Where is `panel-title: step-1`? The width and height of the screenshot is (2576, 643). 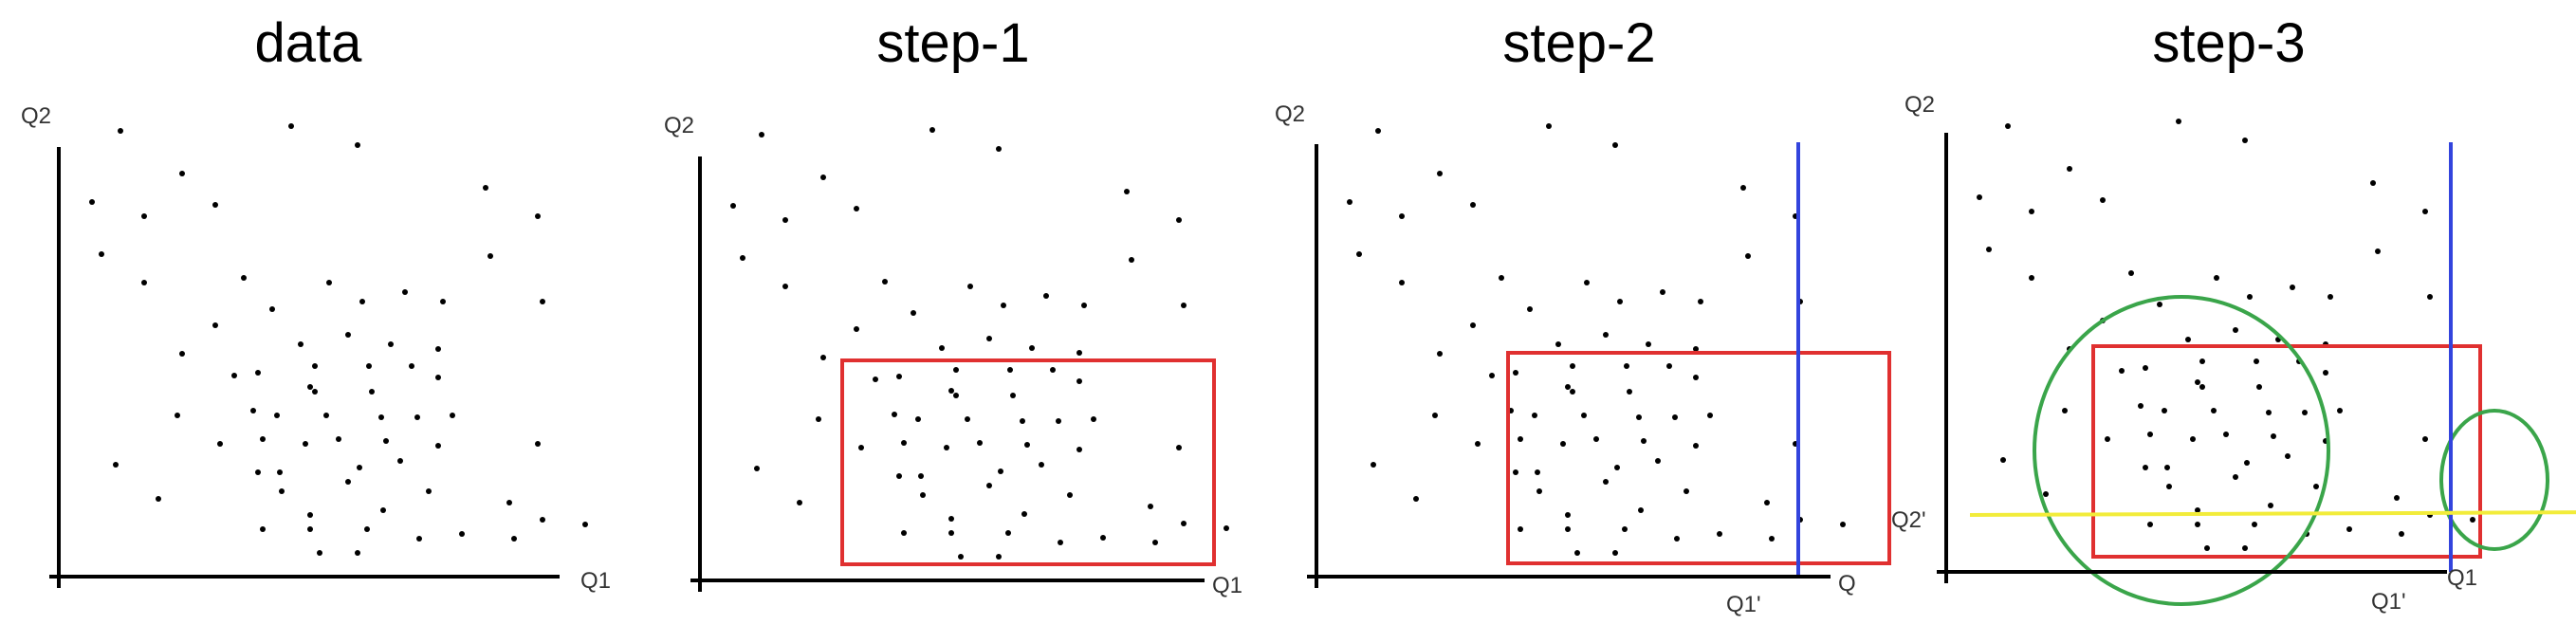
panel-title: step-1 is located at coordinates (953, 43).